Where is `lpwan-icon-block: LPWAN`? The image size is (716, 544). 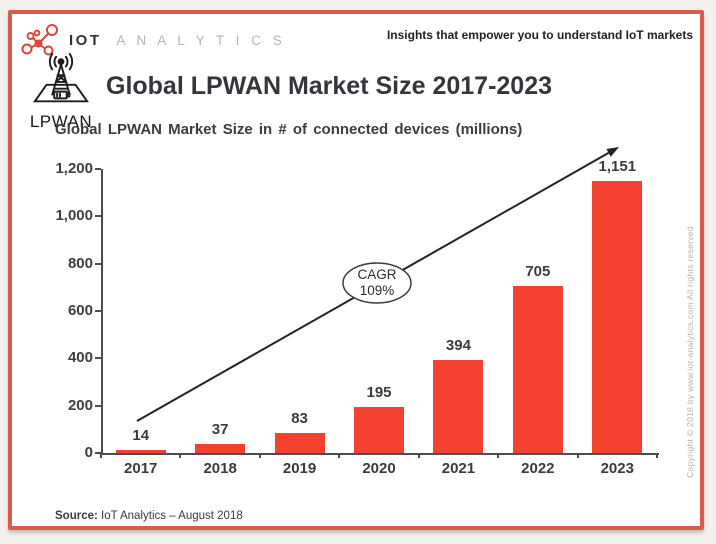 lpwan-icon-block: LPWAN is located at coordinates (61, 91).